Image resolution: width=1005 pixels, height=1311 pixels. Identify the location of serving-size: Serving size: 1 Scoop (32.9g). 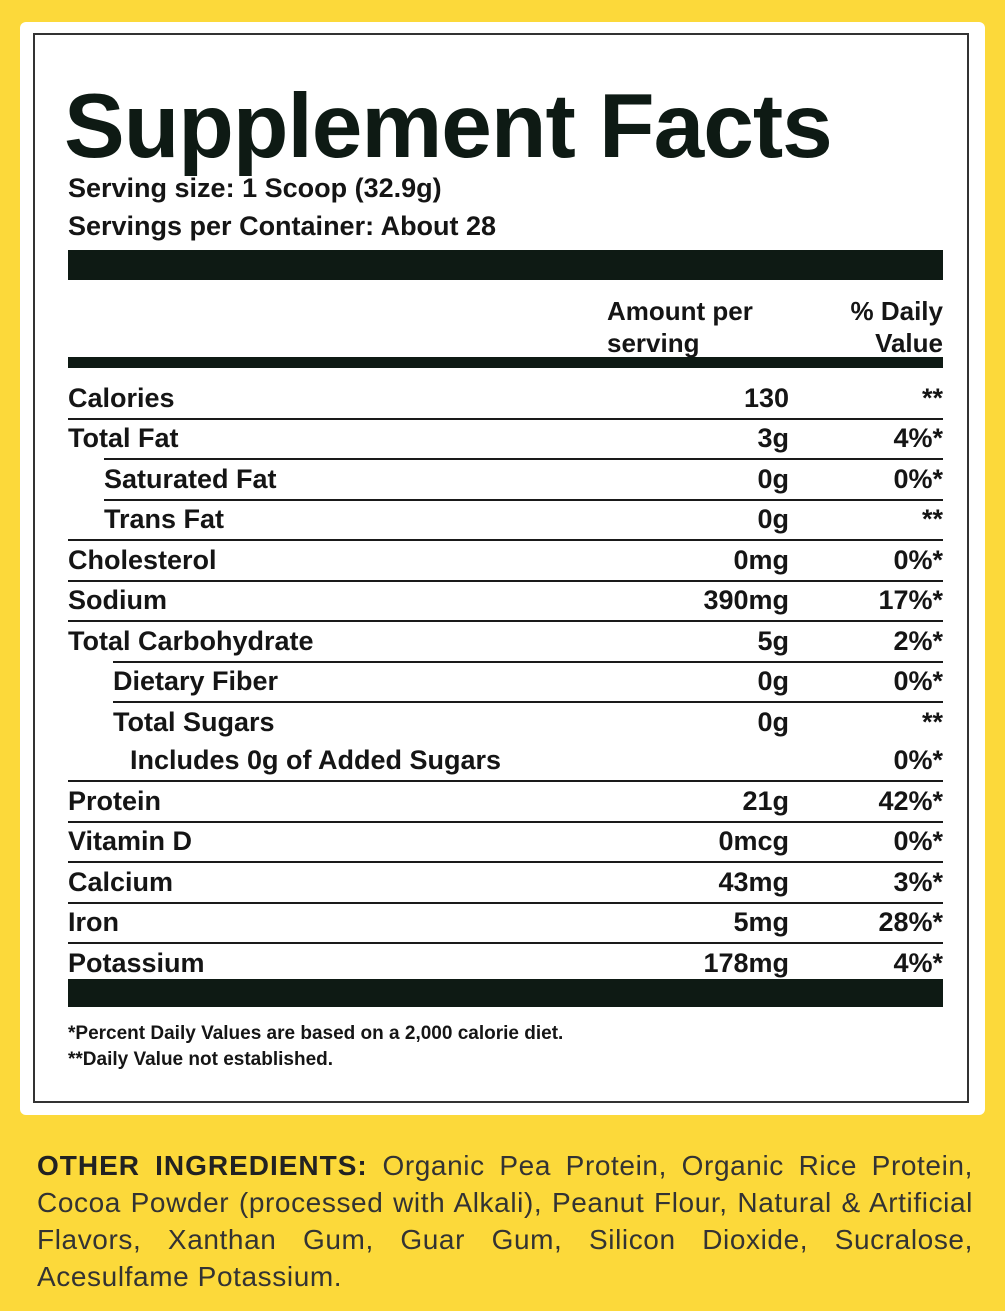
(255, 188).